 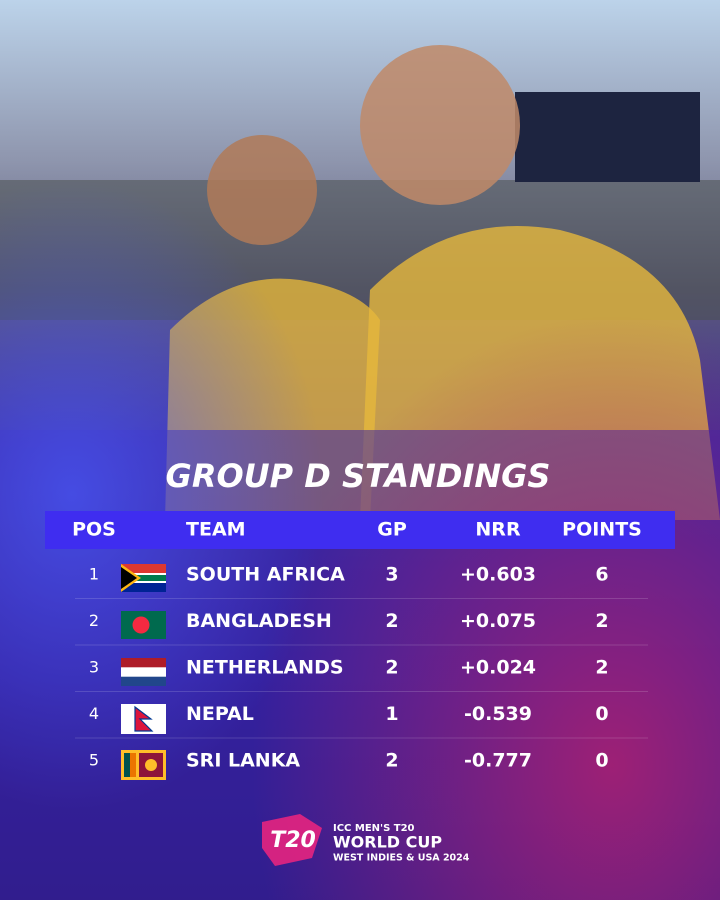 I want to click on column-header: POS, so click(x=94, y=530).